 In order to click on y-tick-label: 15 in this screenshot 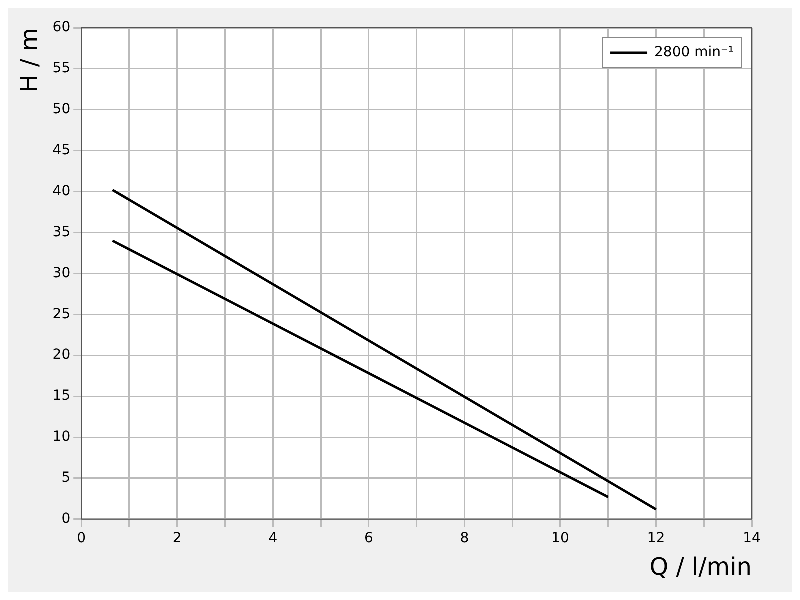, I will do `click(61, 396)`.